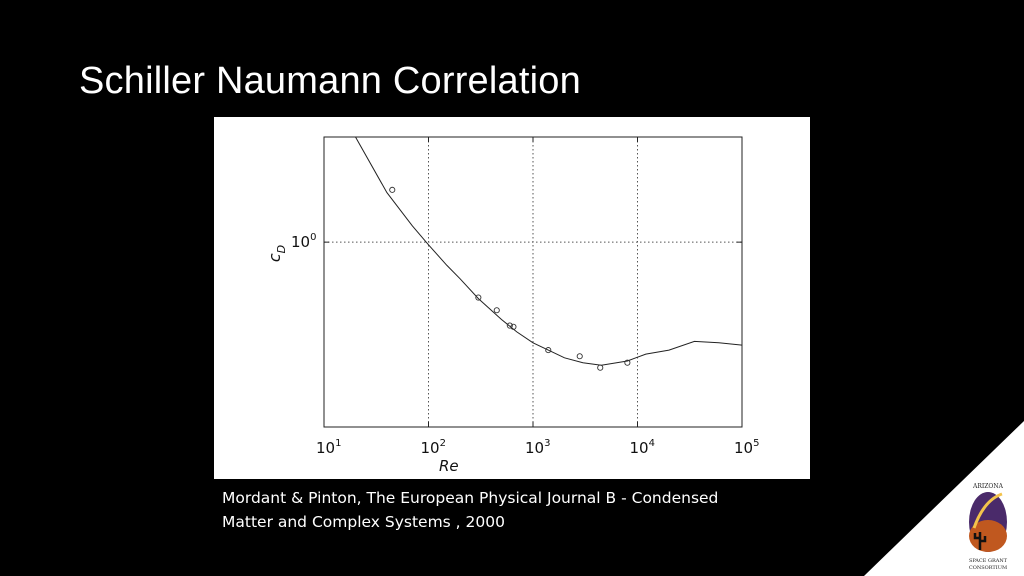 The height and width of the screenshot is (576, 1024). Describe the element at coordinates (363, 522) in the screenshot. I see `caption-line-2: Matter and Complex Systems , 2000` at that location.